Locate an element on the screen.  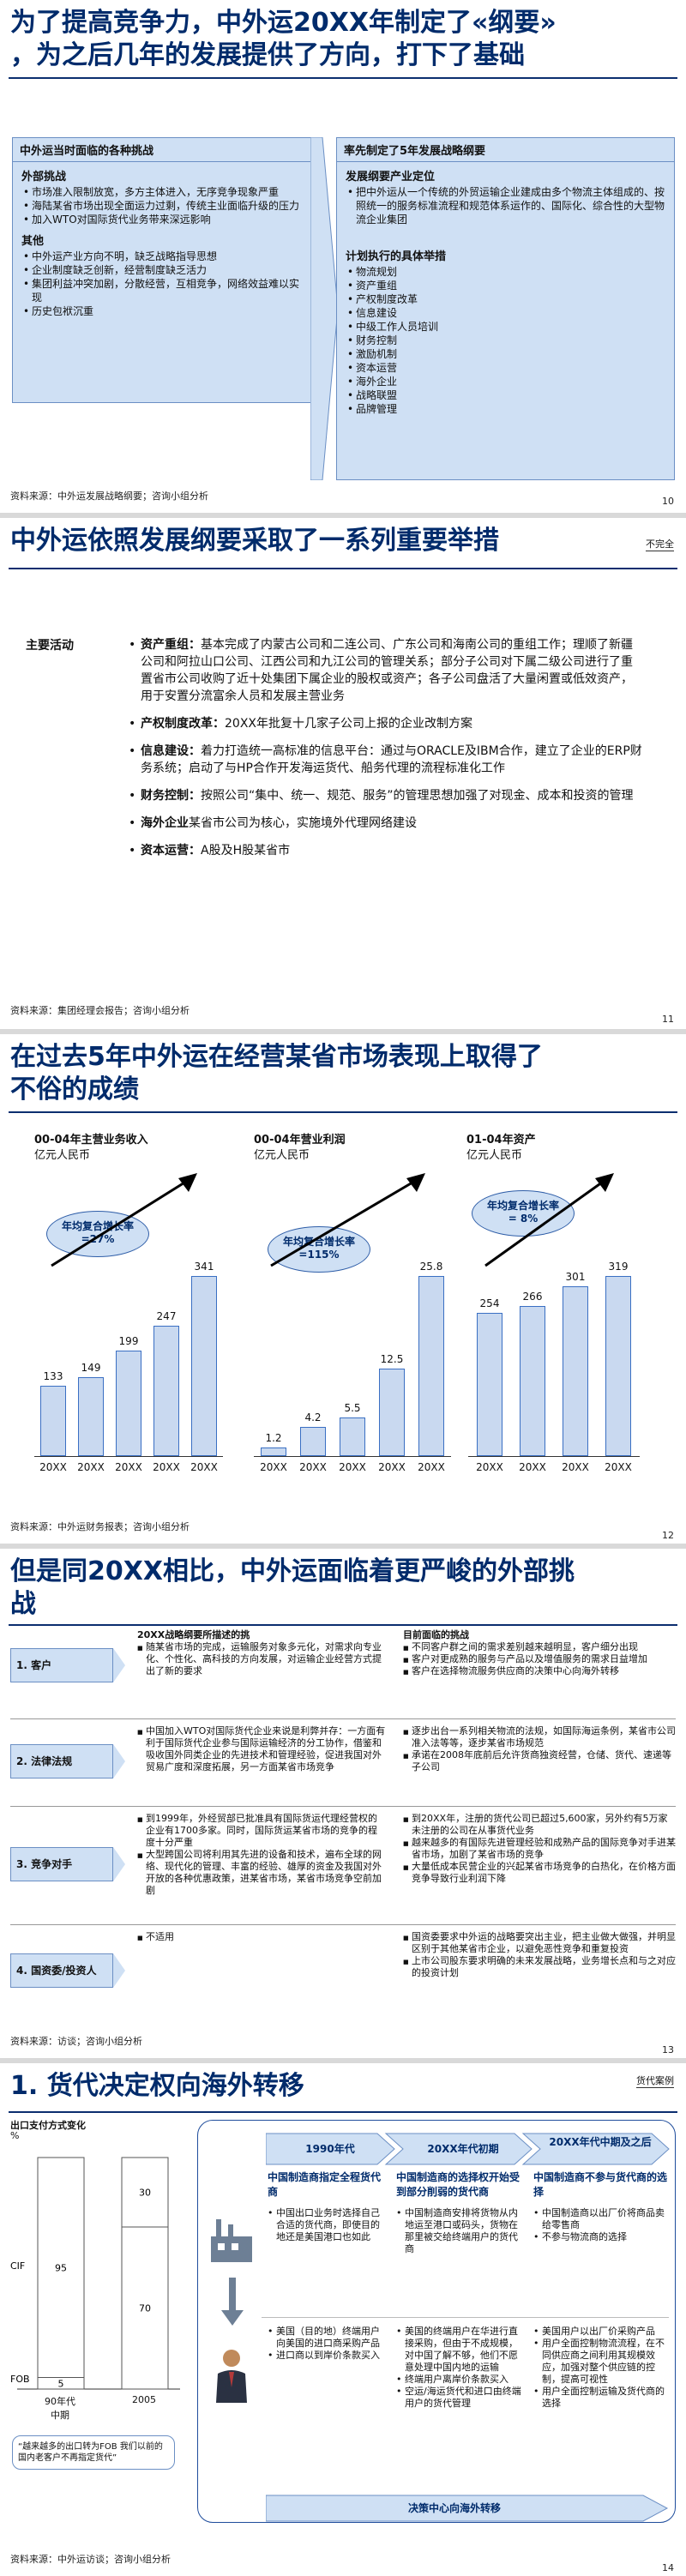
bar-value-label: 12.5 is located at coordinates (392, 1359).